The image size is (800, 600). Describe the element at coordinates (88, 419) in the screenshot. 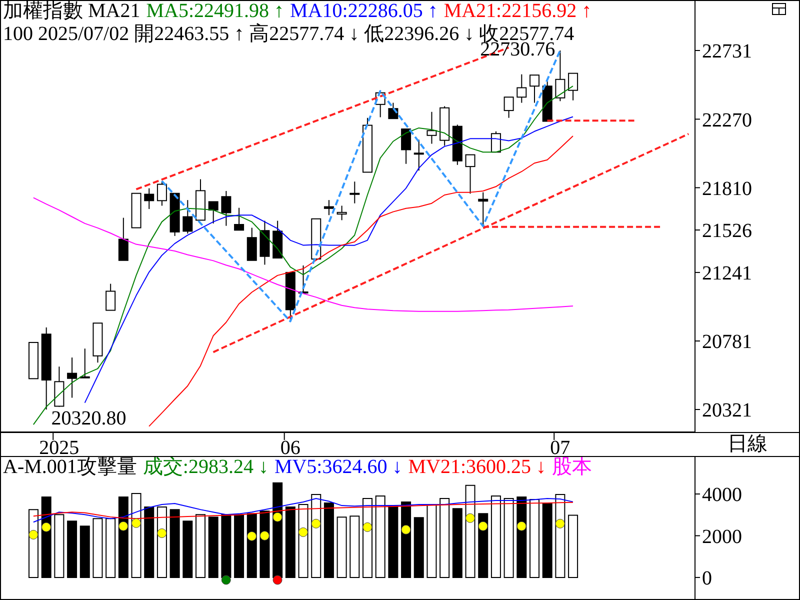

I see `annotation: 20320.80` at that location.